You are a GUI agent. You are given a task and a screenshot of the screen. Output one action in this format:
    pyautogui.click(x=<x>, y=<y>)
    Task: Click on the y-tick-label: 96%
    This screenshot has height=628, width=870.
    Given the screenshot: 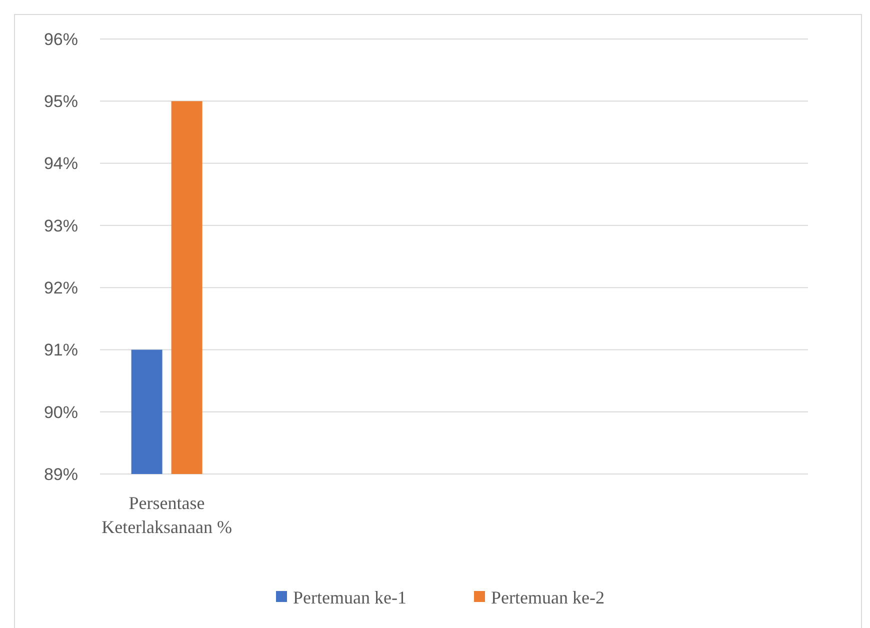 What is the action you would take?
    pyautogui.click(x=61, y=39)
    